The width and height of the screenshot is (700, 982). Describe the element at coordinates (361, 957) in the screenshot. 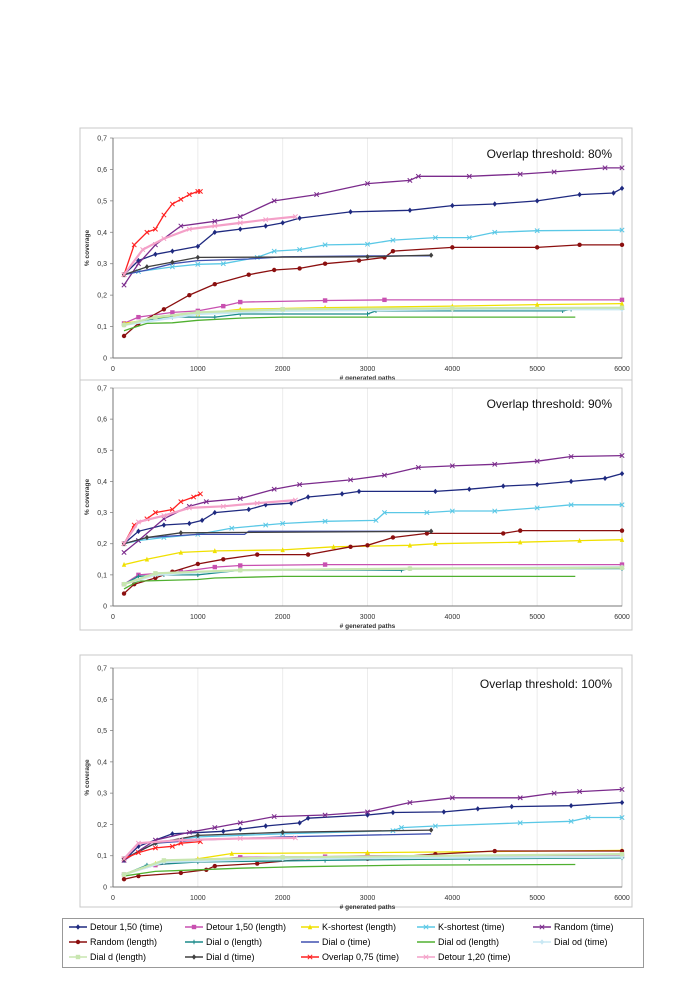

I see `legend-label: Overlap 0,75 (time)` at that location.